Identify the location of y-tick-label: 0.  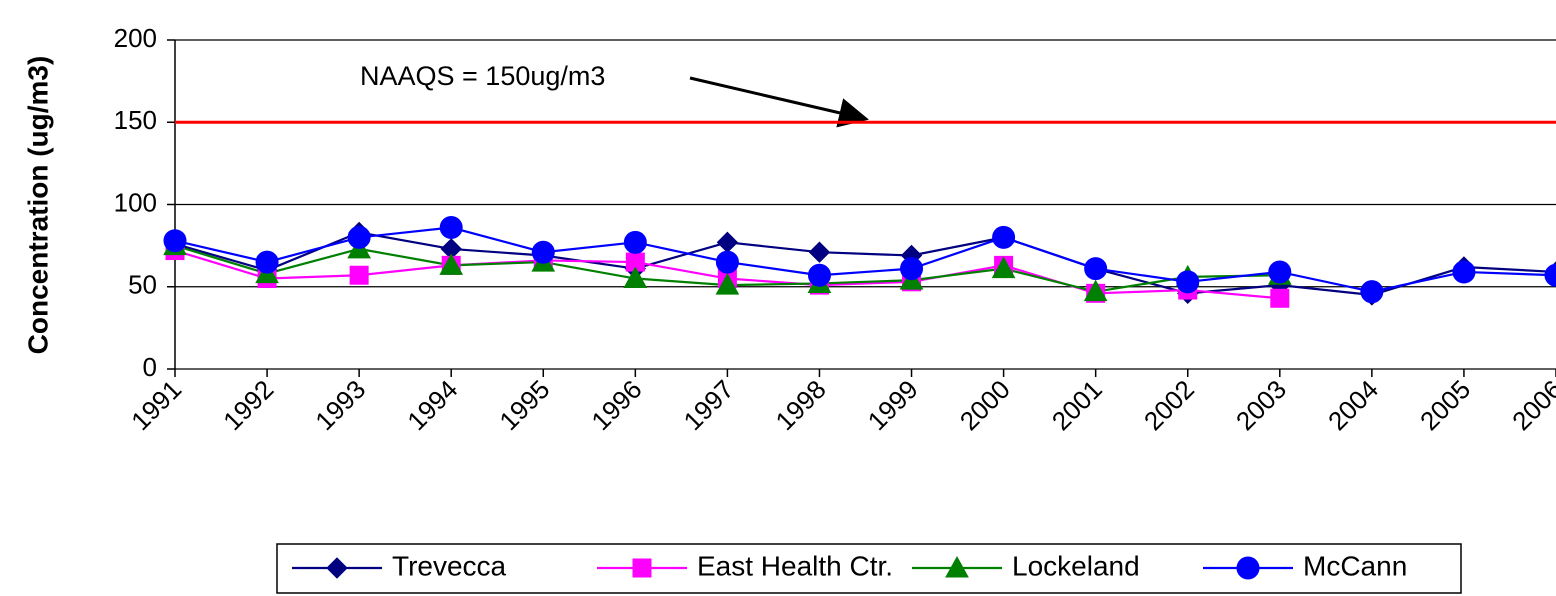
(150, 367).